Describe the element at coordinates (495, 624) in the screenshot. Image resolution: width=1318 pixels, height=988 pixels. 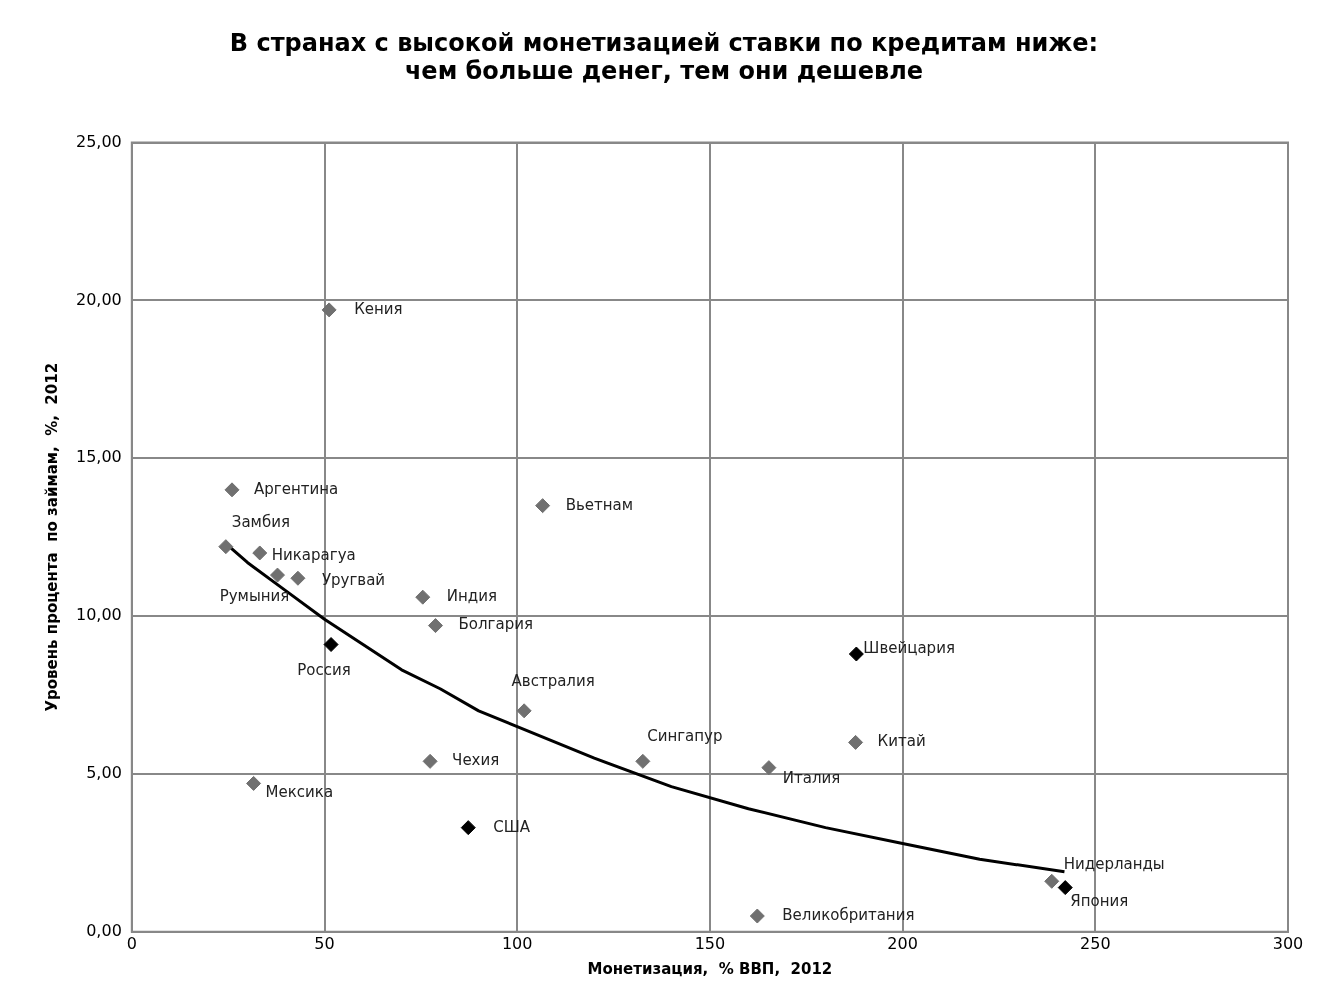
I see `annotation: Болгария` at that location.